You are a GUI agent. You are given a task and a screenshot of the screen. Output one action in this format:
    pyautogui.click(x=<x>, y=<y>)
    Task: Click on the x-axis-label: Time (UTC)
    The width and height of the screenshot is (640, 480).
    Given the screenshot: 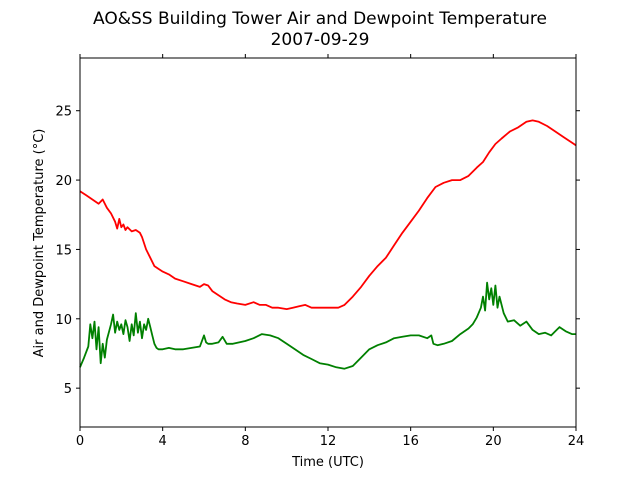 What is the action you would take?
    pyautogui.click(x=327, y=462)
    